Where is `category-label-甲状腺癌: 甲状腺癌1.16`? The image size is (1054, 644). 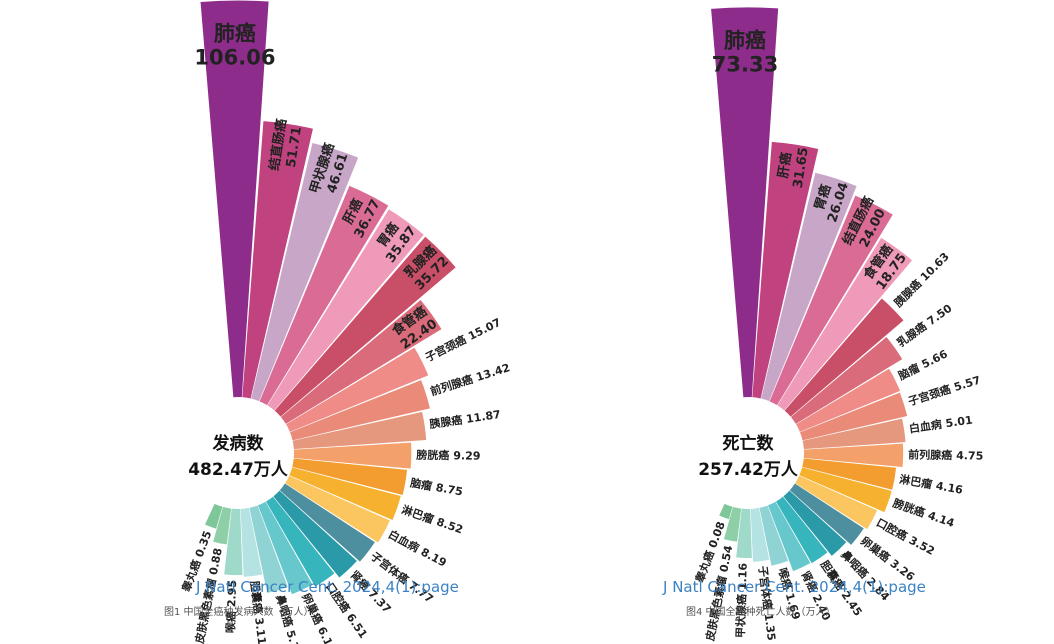
category-label-甲状腺癌: 甲状腺癌1.16 is located at coordinates (741, 600).